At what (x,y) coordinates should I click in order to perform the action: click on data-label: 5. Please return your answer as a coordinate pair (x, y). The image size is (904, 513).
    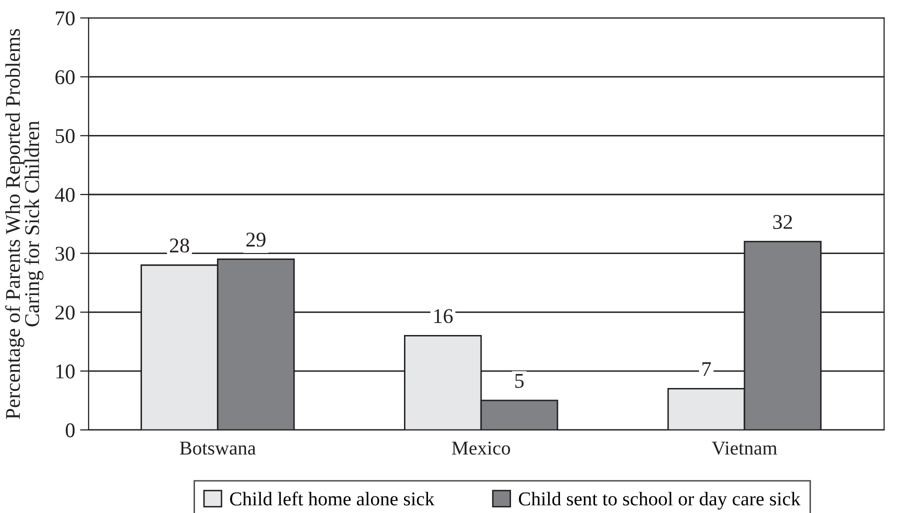
    Looking at the image, I should click on (519, 381).